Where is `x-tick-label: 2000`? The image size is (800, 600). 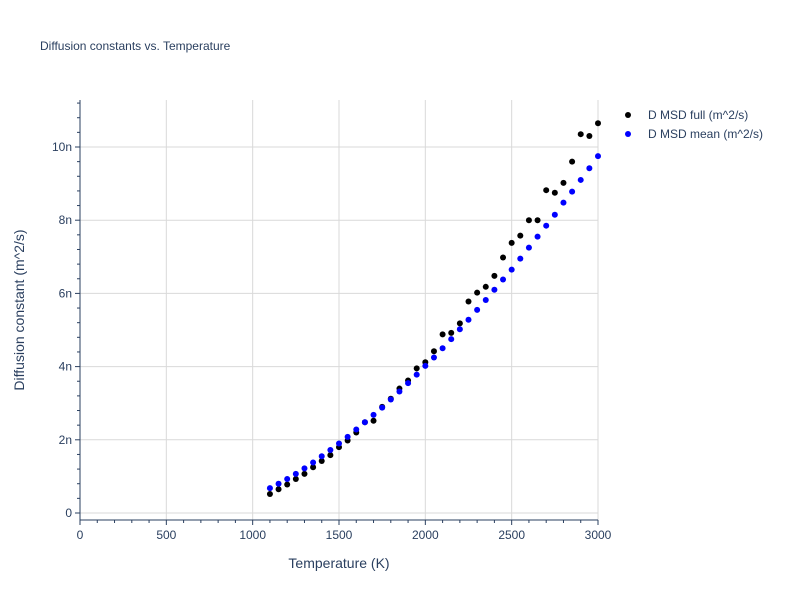
x-tick-label: 2000 is located at coordinates (425, 535).